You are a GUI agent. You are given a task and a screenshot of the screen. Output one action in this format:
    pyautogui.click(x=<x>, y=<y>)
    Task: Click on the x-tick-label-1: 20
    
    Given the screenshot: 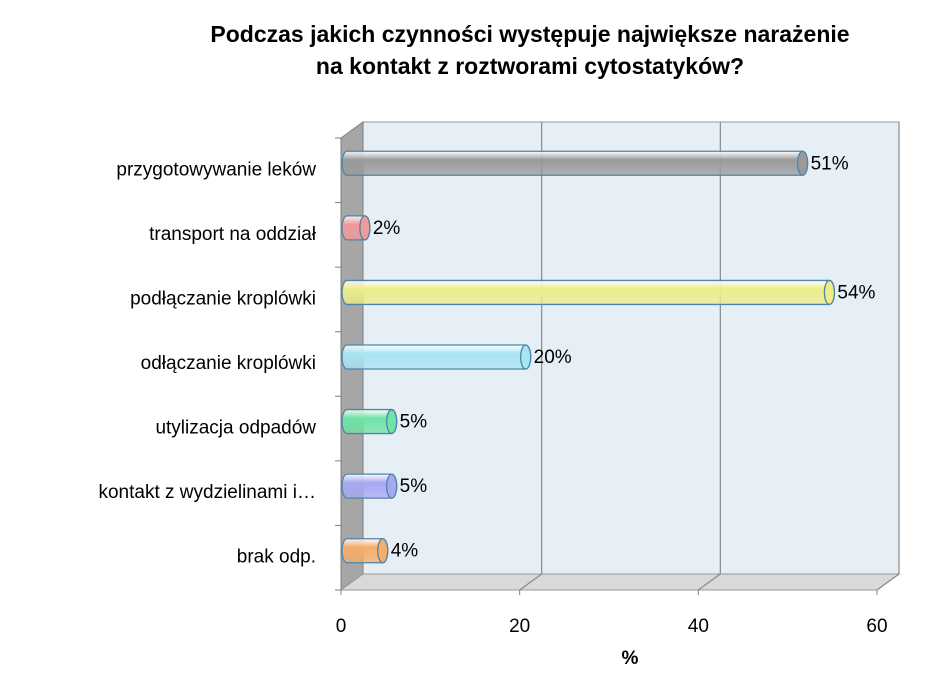 What is the action you would take?
    pyautogui.click(x=519, y=626)
    